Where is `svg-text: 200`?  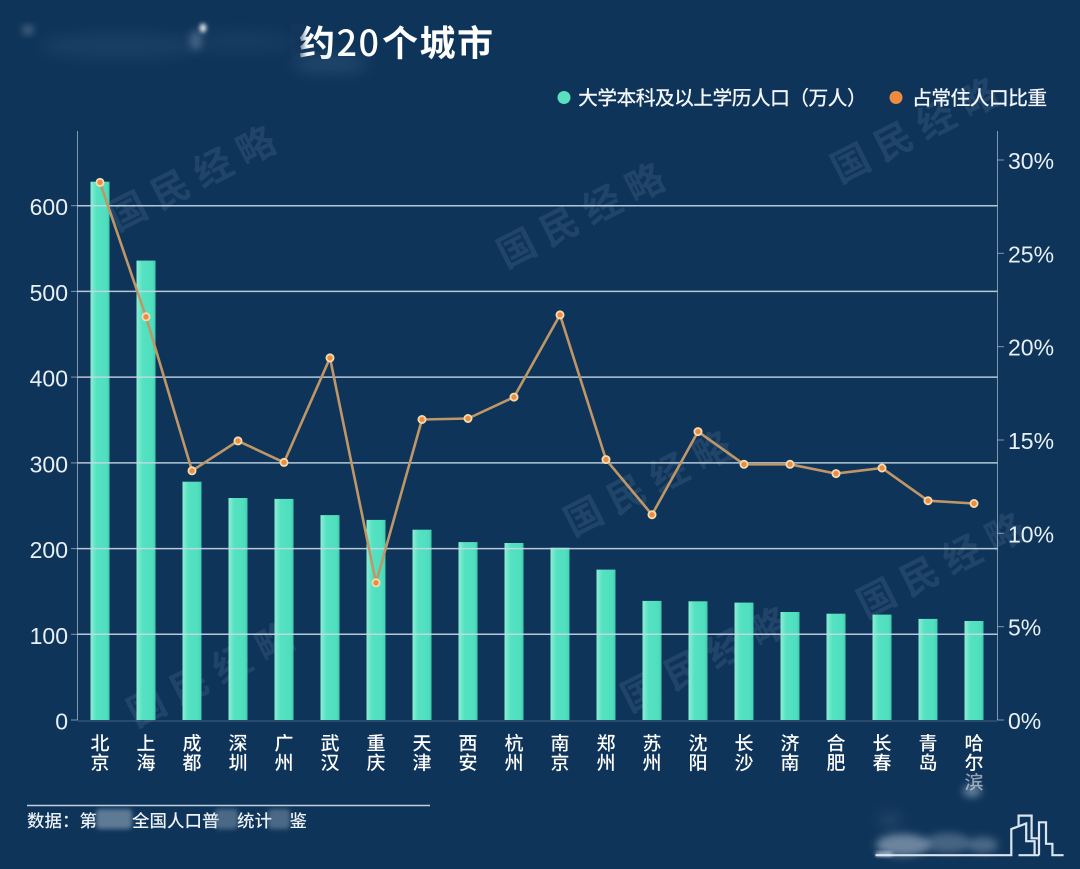 svg-text: 200 is located at coordinates (49, 550).